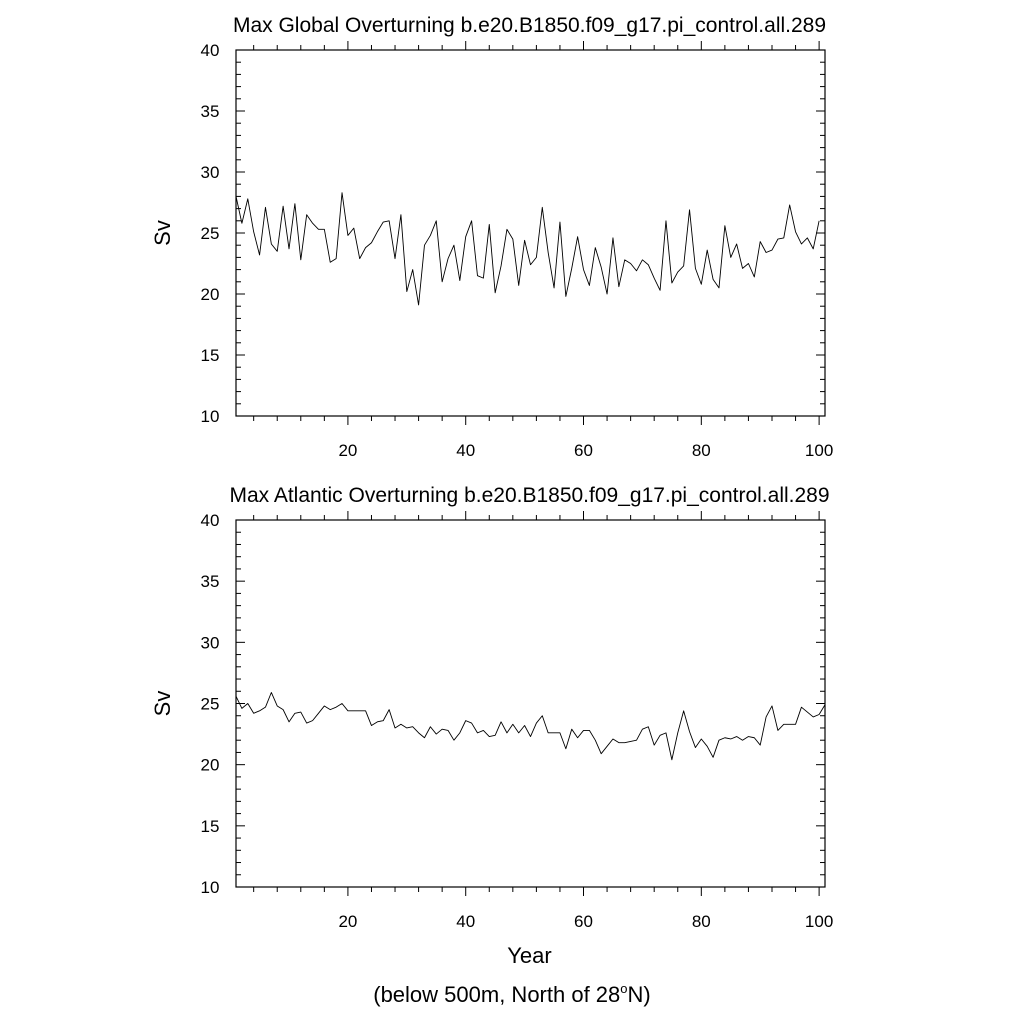 The height and width of the screenshot is (1024, 1024). What do you see at coordinates (497, 994) in the screenshot?
I see `caption-prefix: (below 500m, North of 28` at bounding box center [497, 994].